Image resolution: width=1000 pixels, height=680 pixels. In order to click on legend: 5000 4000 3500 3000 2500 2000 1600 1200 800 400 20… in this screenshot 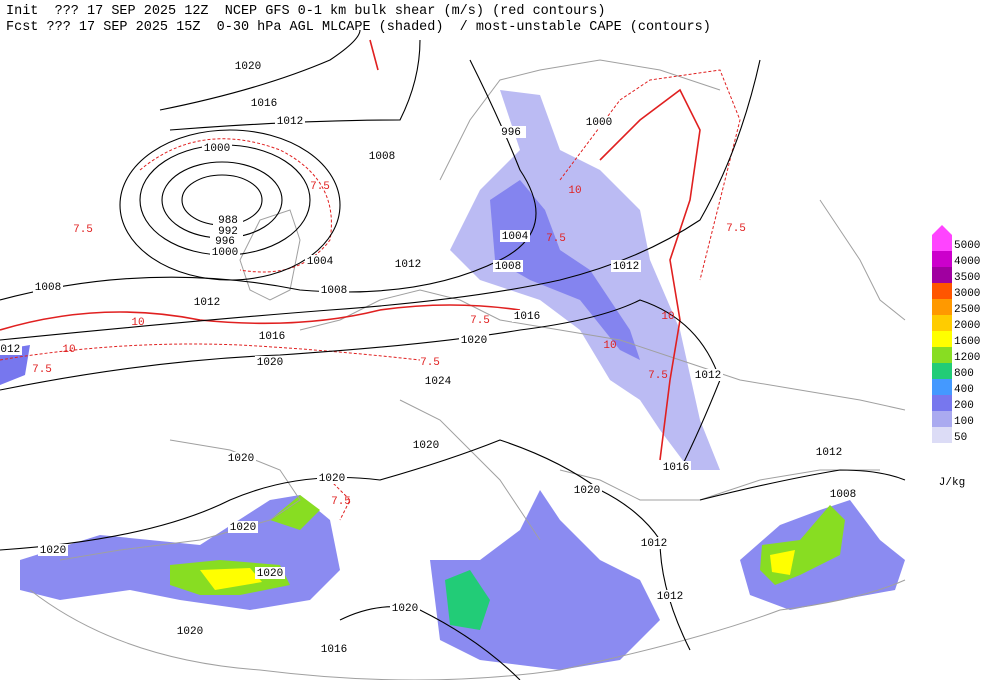, I will do `click(956, 357)`.